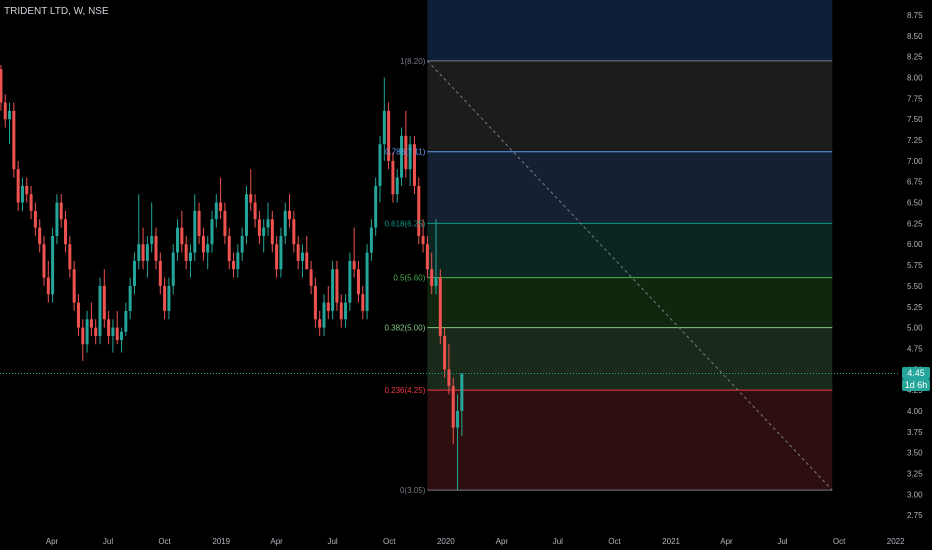 The height and width of the screenshot is (550, 932). What do you see at coordinates (915, 515) in the screenshot?
I see `price-tick-label: 2.75` at bounding box center [915, 515].